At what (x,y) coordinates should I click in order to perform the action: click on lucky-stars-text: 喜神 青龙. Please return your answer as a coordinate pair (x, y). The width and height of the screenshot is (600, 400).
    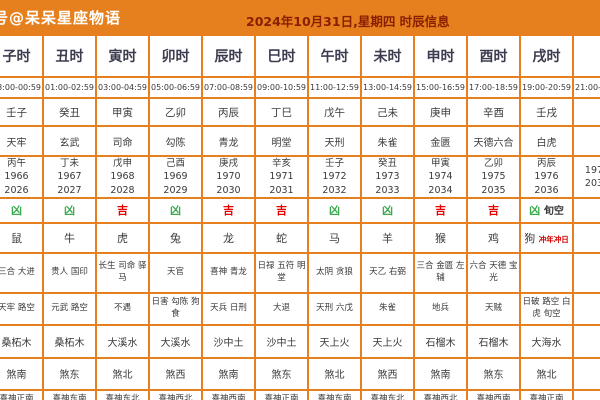
    Looking at the image, I should click on (228, 271).